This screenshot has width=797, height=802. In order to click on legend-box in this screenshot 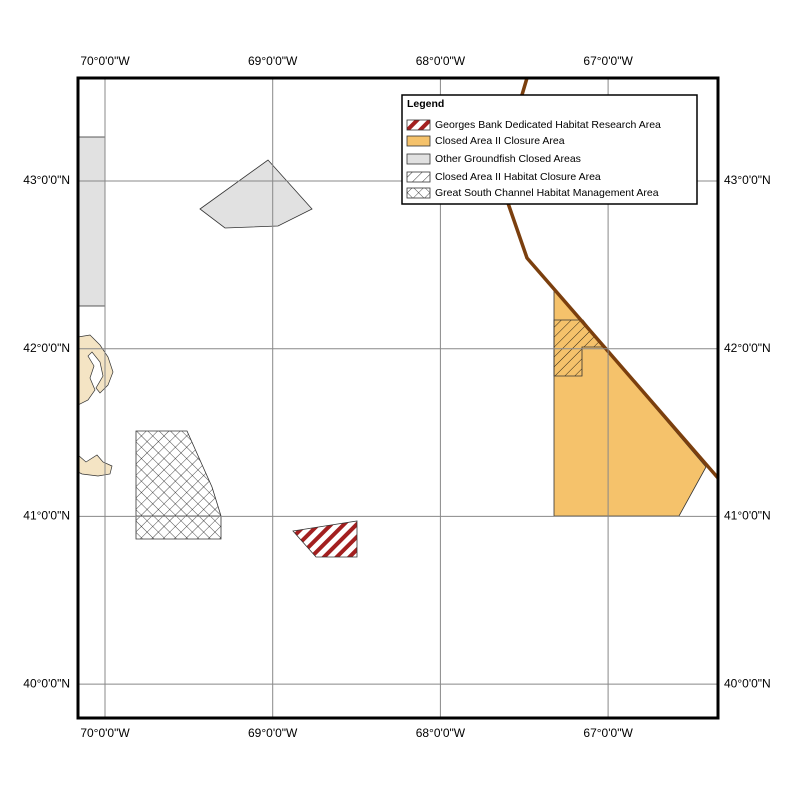, I will do `click(549, 149)`.